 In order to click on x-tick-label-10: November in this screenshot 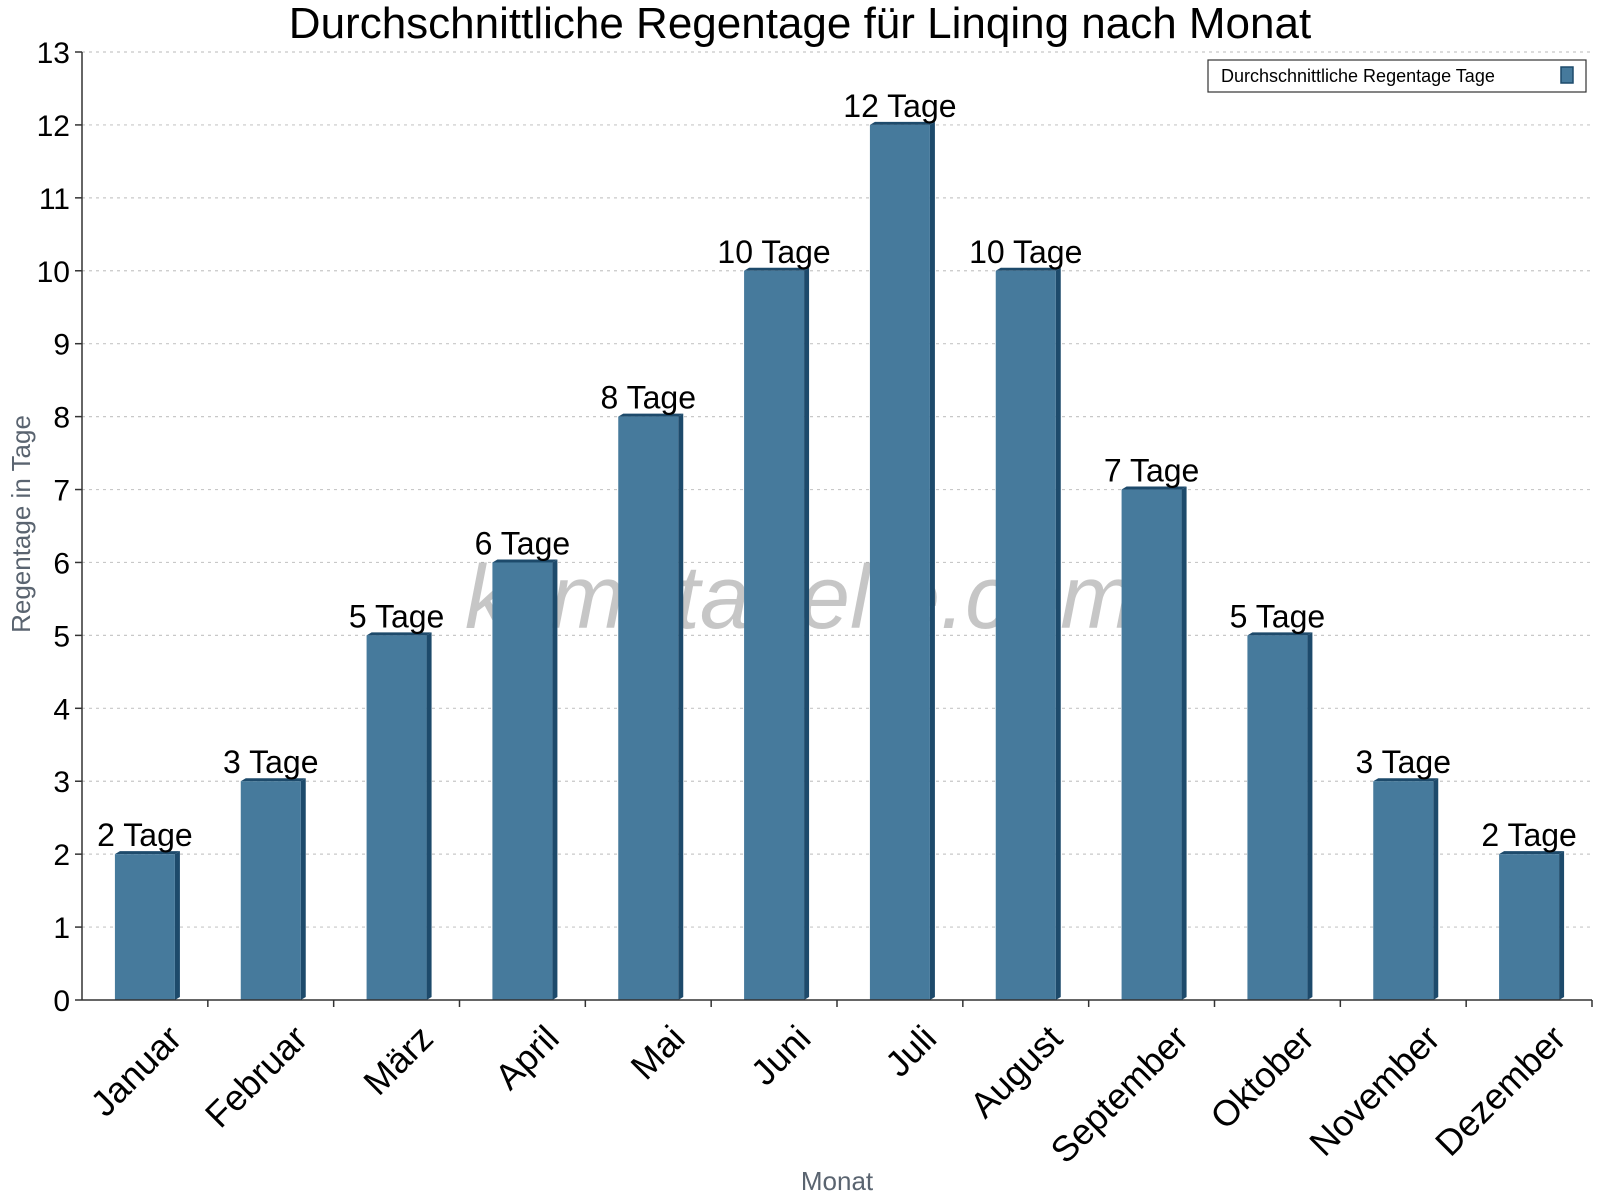, I will do `click(1374, 1090)`.